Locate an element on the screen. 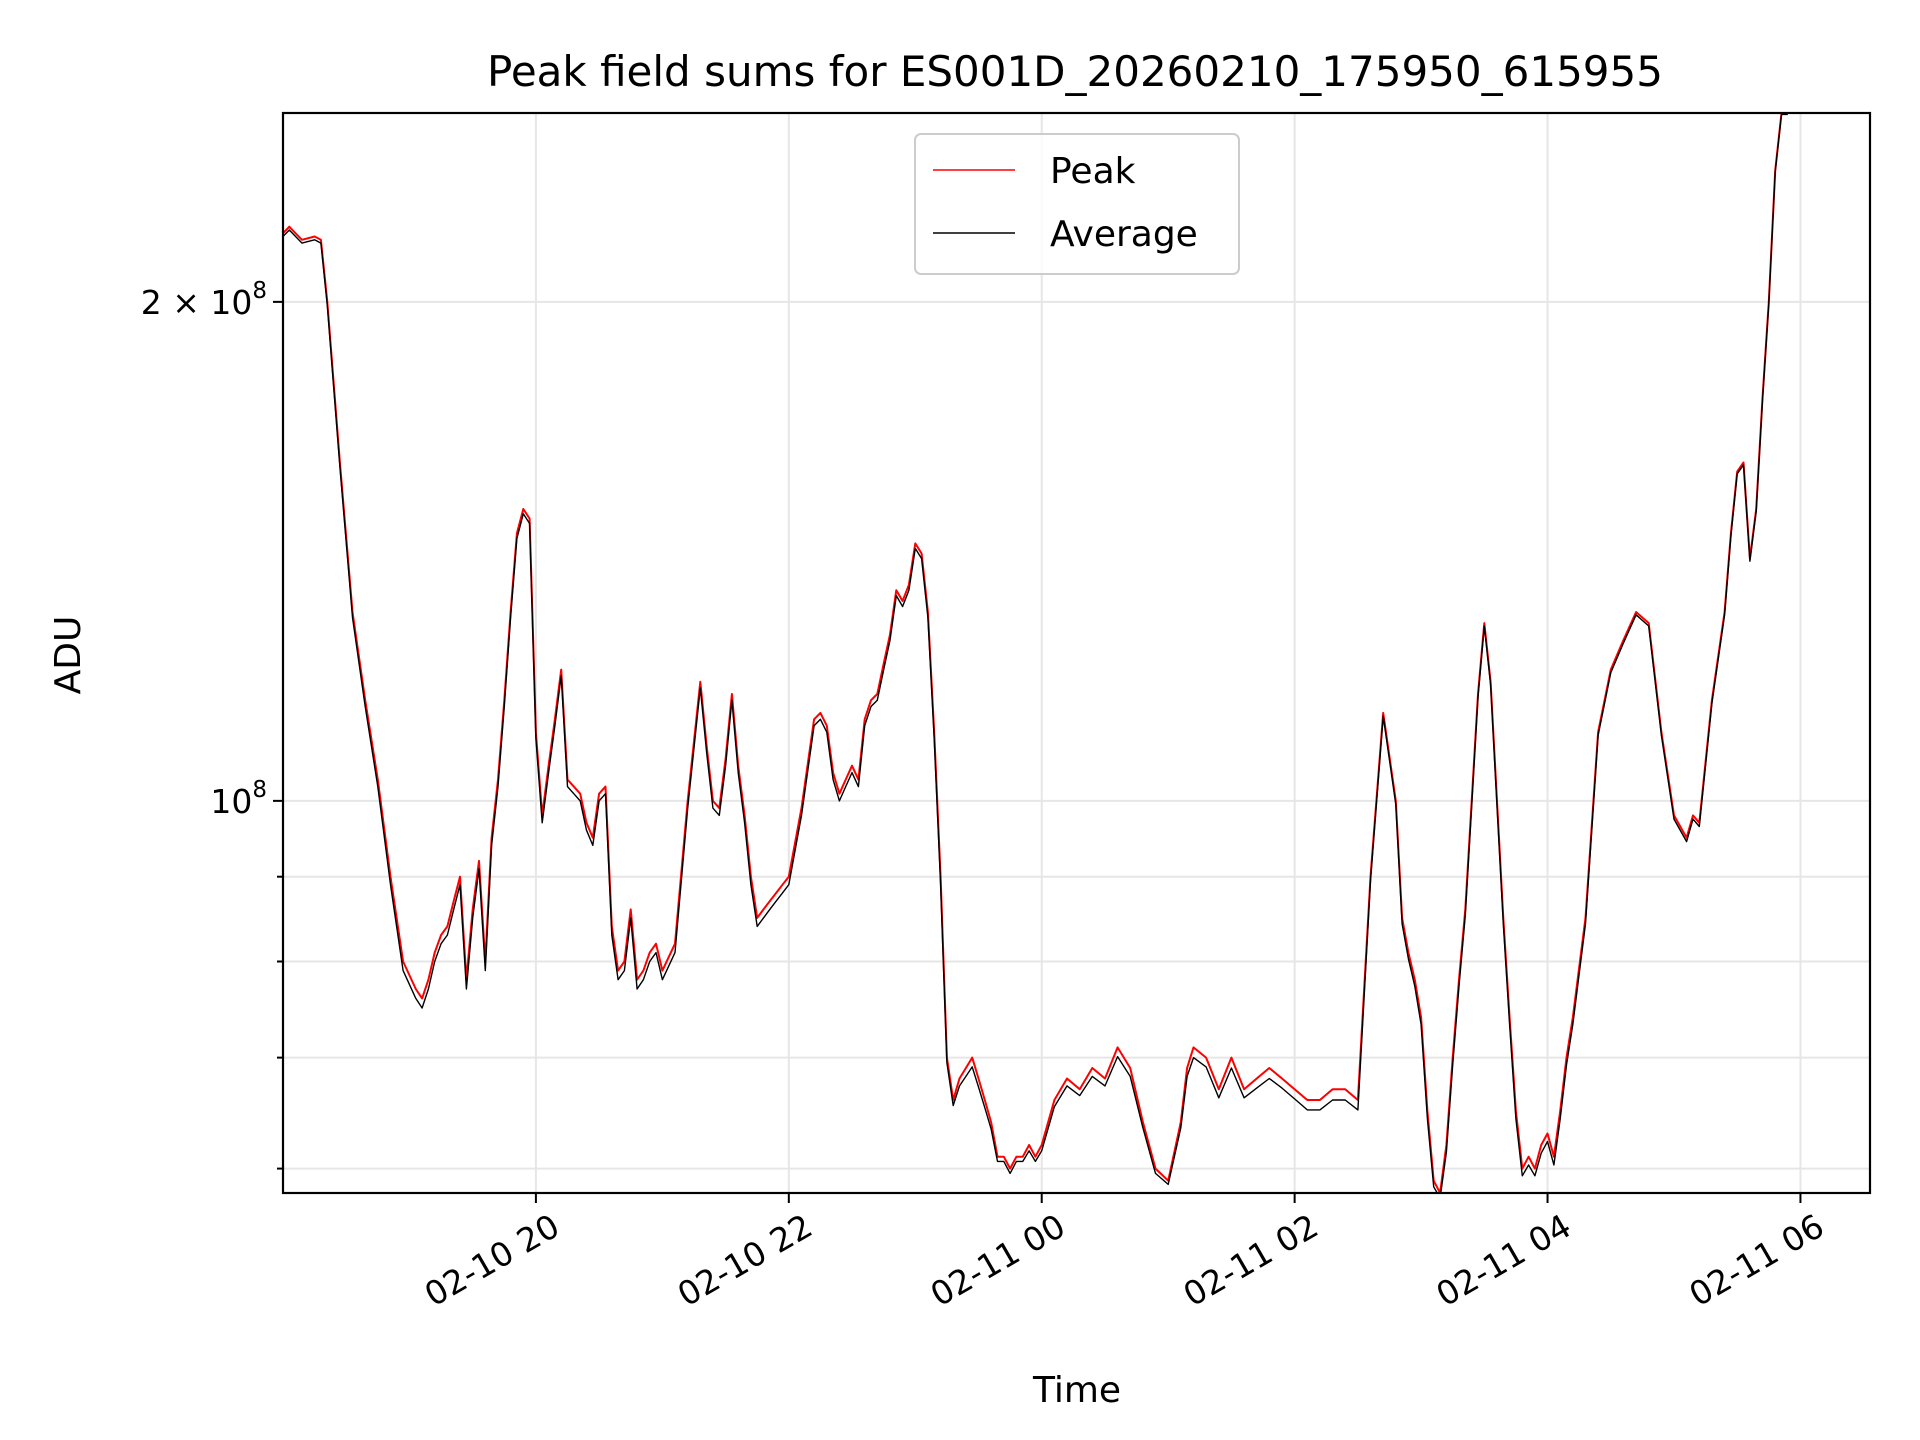 This screenshot has width=1920, height=1440. legend-box is located at coordinates (1077, 204).